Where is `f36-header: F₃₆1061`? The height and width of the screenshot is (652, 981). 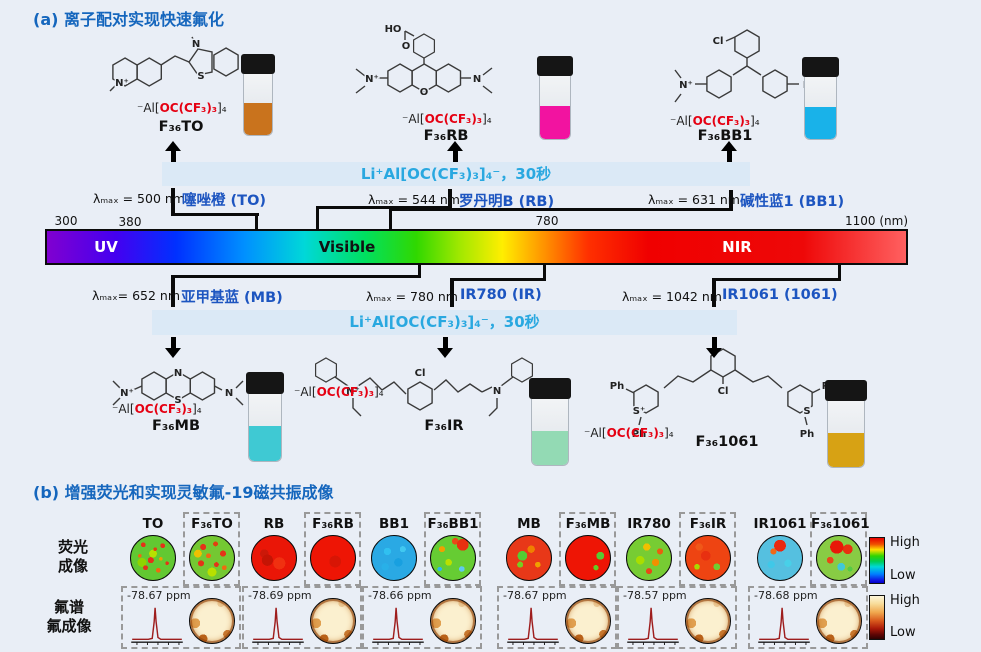
f36-header: F₃₆1061 is located at coordinates (840, 524).